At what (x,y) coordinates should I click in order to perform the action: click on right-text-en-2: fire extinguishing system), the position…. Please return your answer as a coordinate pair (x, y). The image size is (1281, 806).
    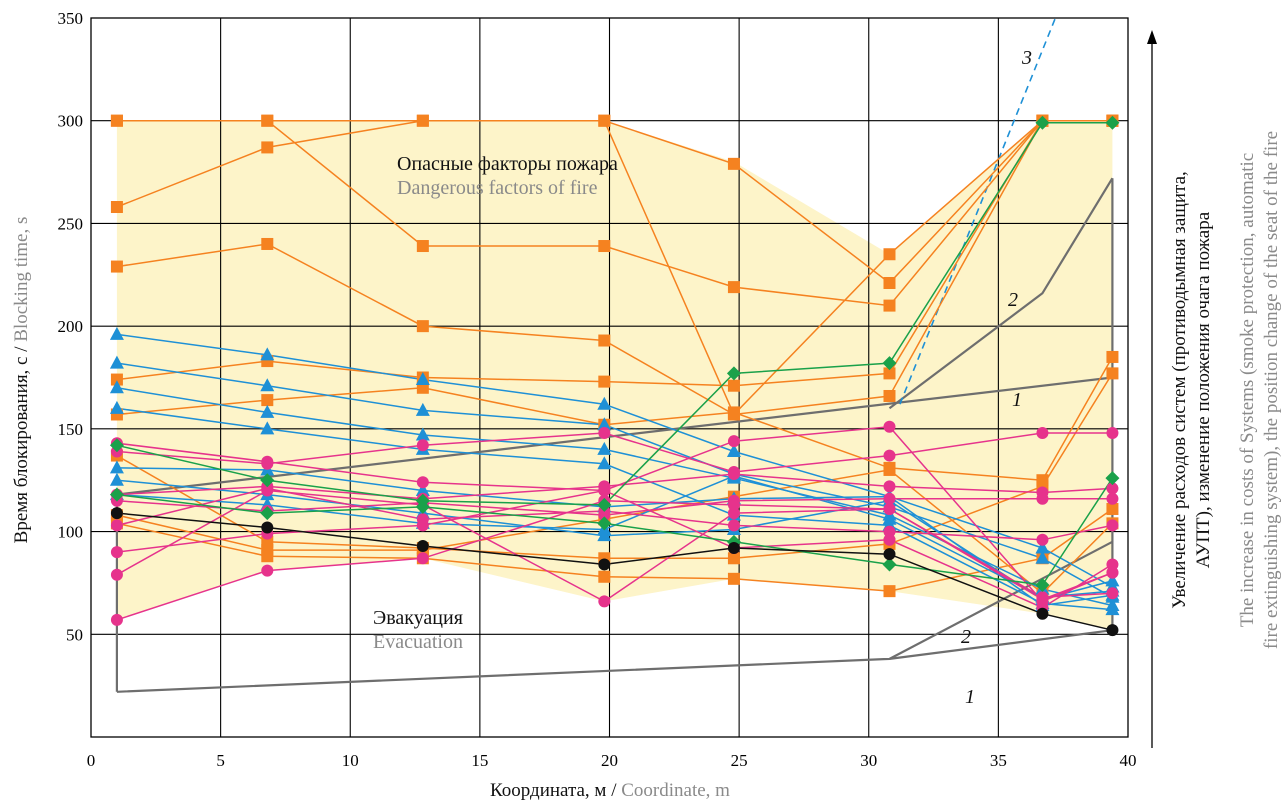
    Looking at the image, I should click on (1271, 390).